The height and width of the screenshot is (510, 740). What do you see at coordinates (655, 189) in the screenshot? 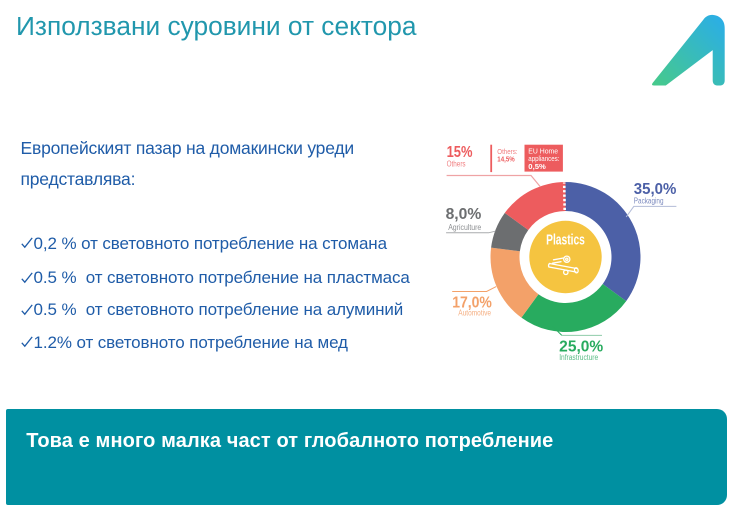
I see `svg-text: 35,0%` at bounding box center [655, 189].